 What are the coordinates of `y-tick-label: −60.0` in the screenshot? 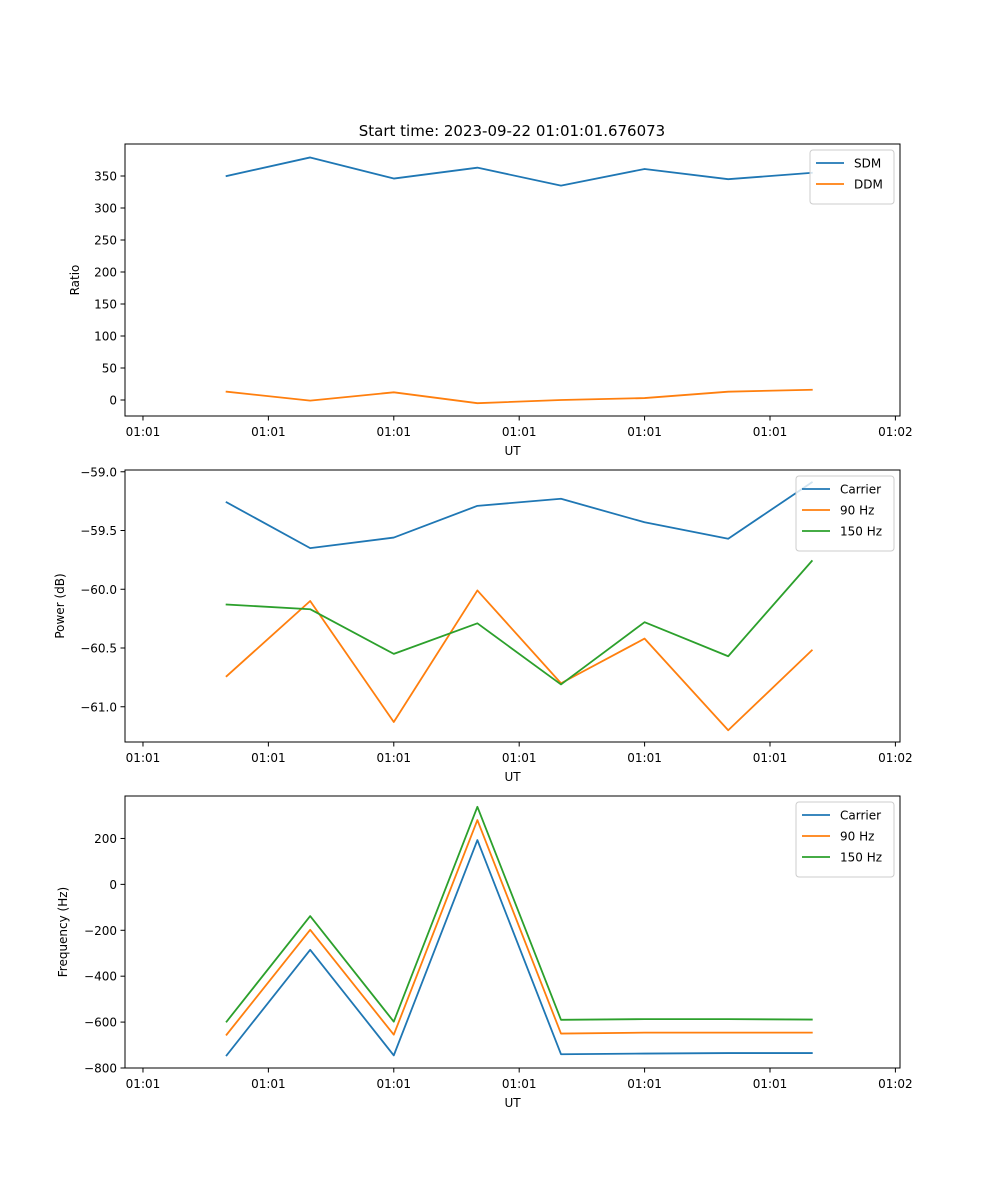 It's located at (98, 590).